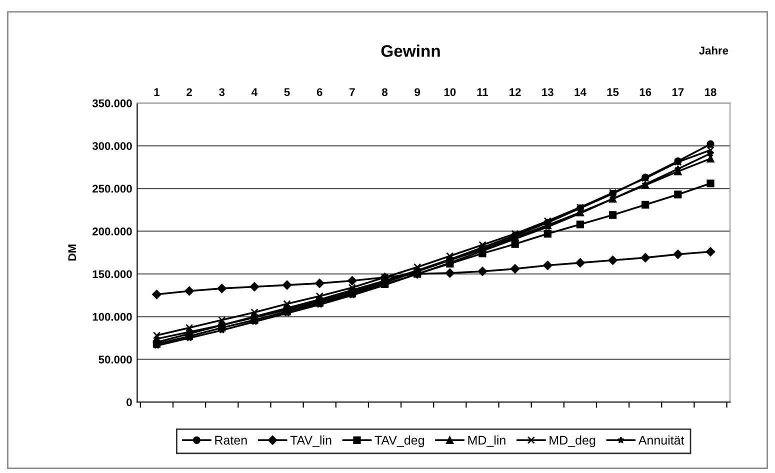 This screenshot has width=775, height=473. I want to click on y-tick-label: 250.000, so click(112, 188).